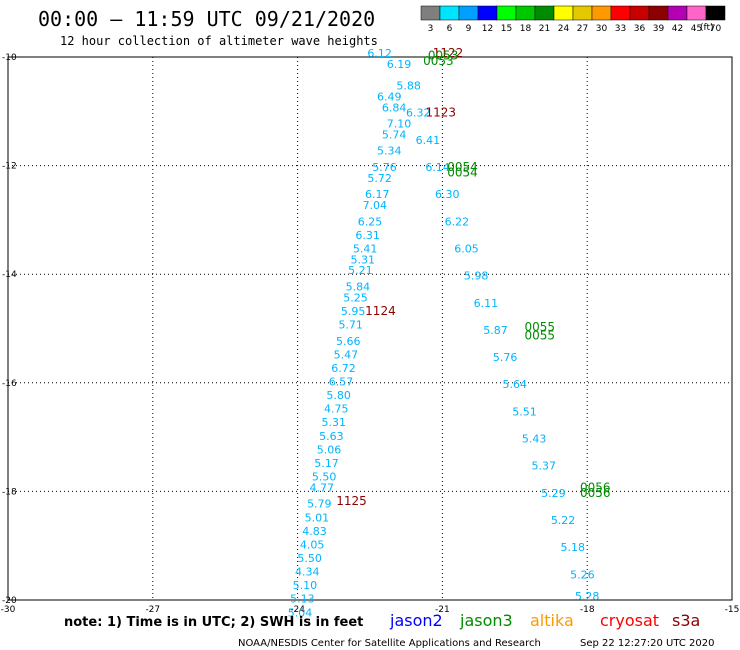 This screenshot has width=740, height=650. What do you see at coordinates (346, 354) in the screenshot?
I see `data-point-s3a: 5.47` at bounding box center [346, 354].